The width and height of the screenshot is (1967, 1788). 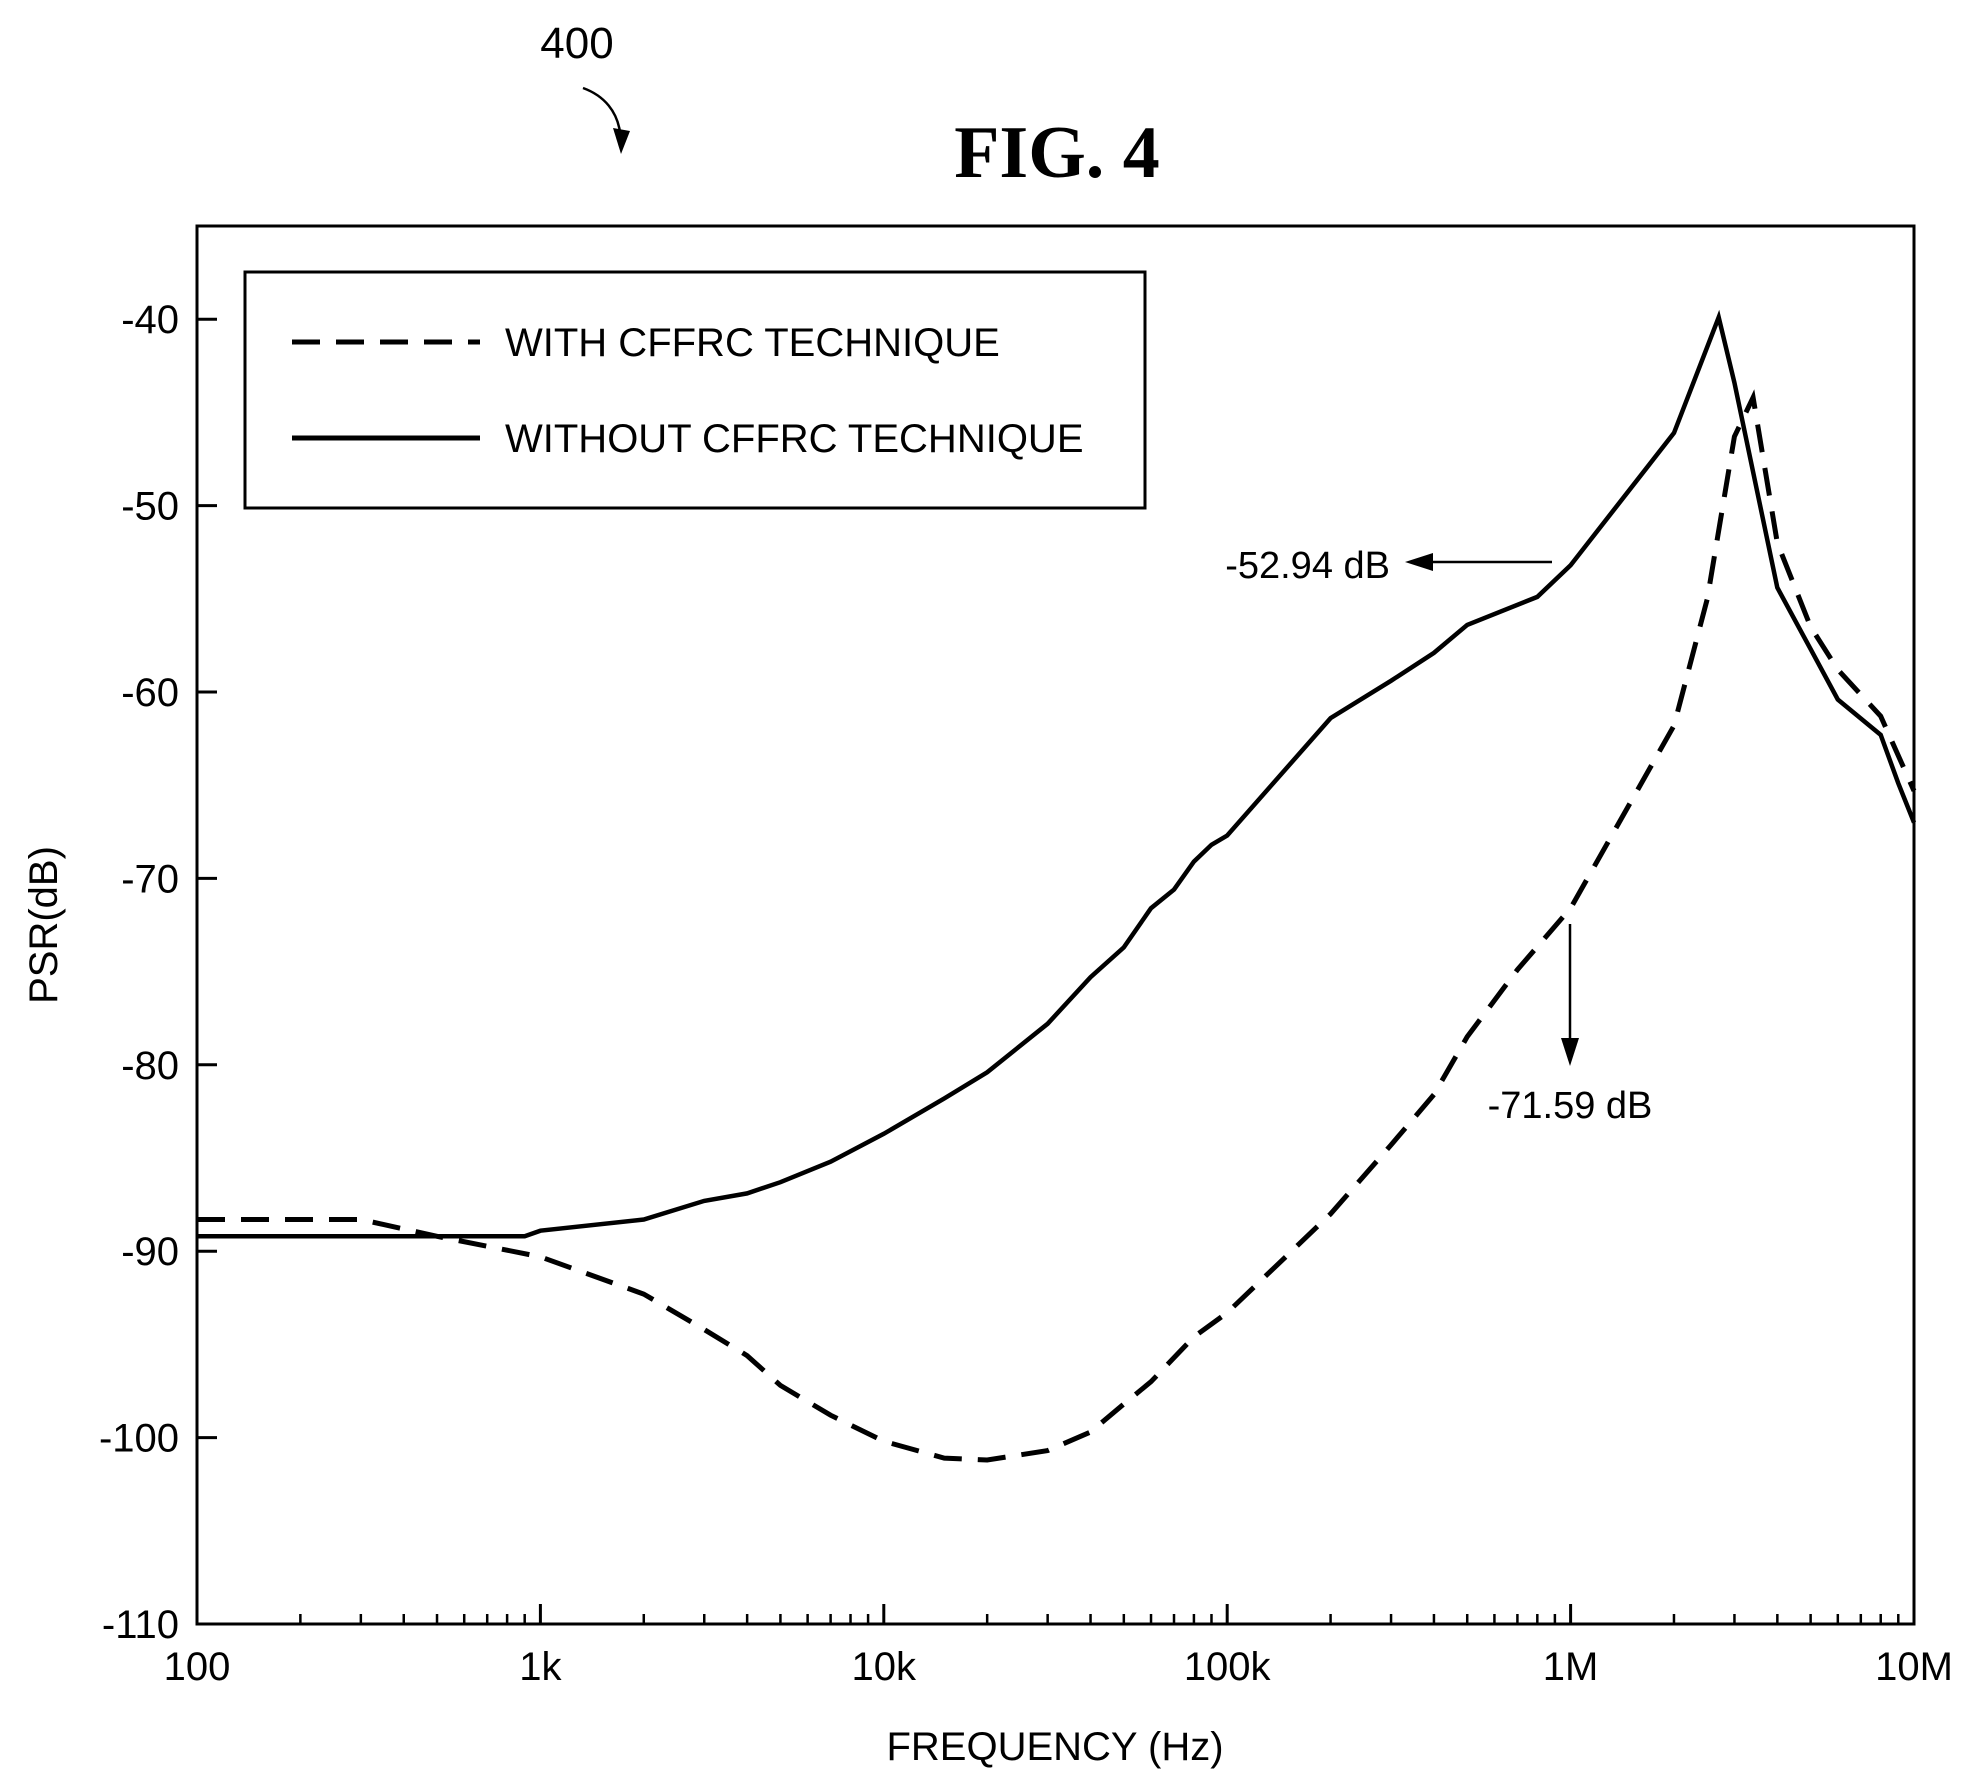 I want to click on x-axis-minor-ticks, so click(x=1099, y=1619).